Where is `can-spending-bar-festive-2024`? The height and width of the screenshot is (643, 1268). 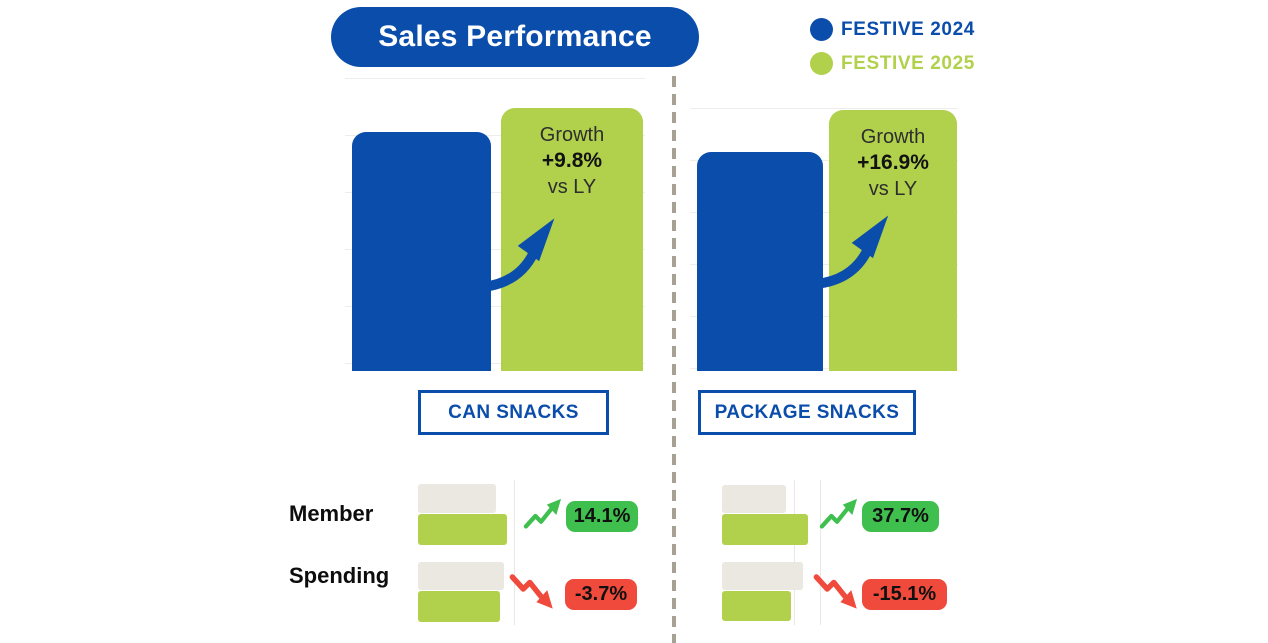 can-spending-bar-festive-2024 is located at coordinates (461, 576).